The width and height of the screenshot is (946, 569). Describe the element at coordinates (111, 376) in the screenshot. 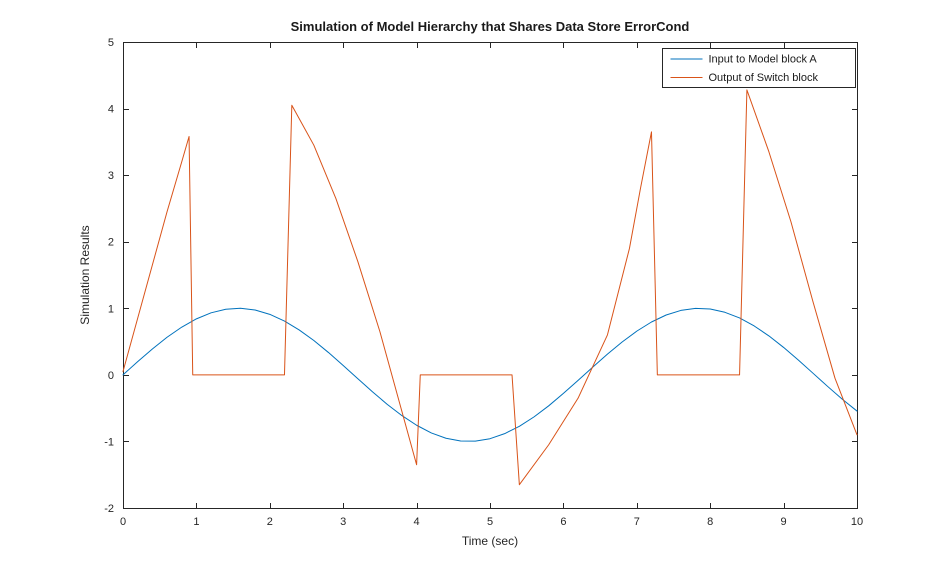

I see `y-tick-label: 0` at that location.